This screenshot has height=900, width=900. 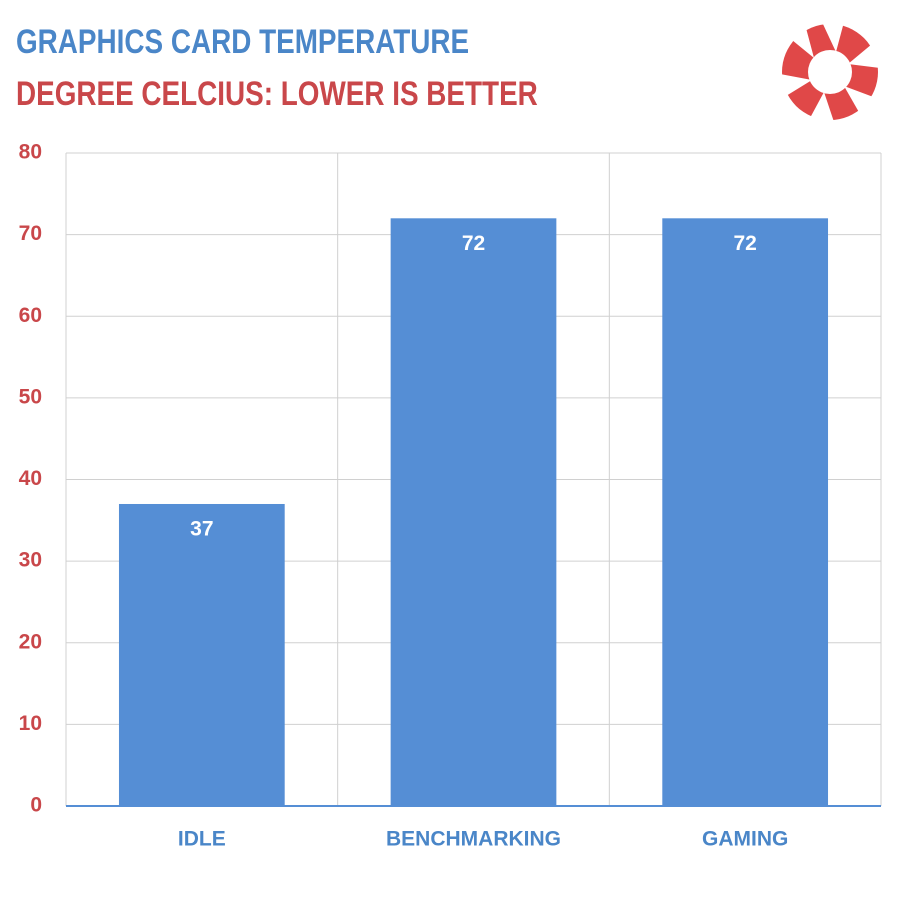 I want to click on x-tick-label: BENCHMARKING, so click(x=473, y=839).